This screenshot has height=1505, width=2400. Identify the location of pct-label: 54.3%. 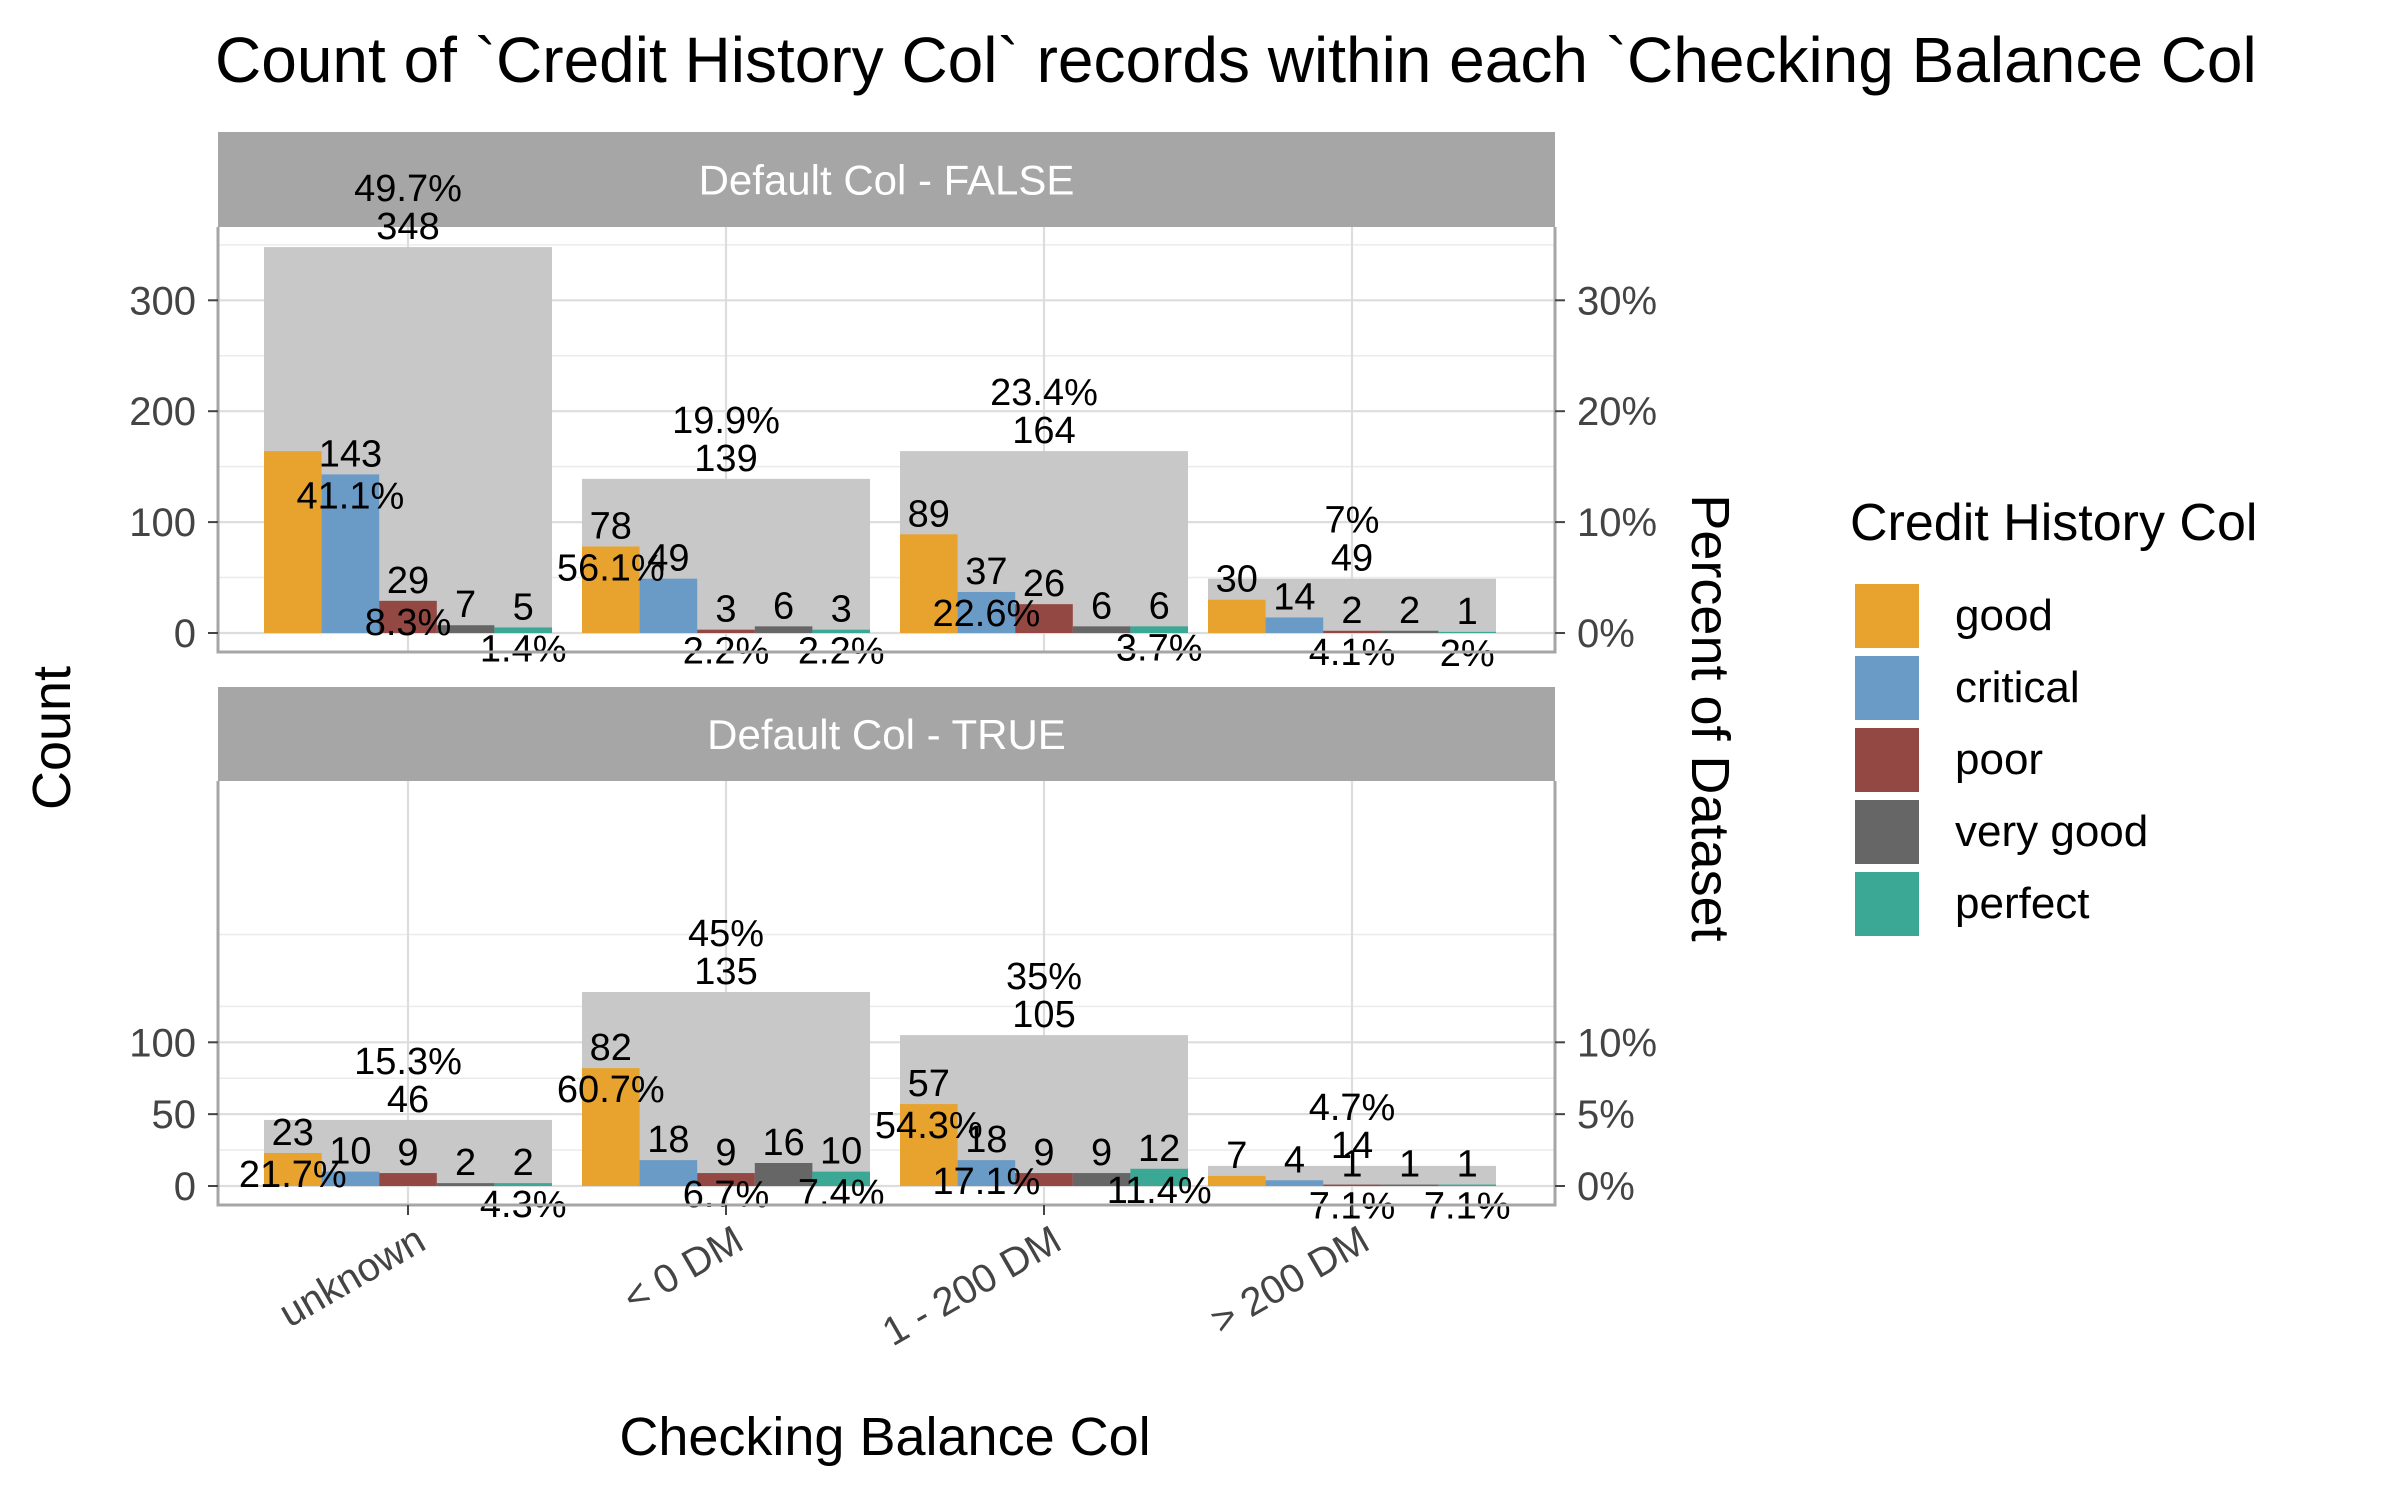
(929, 1126).